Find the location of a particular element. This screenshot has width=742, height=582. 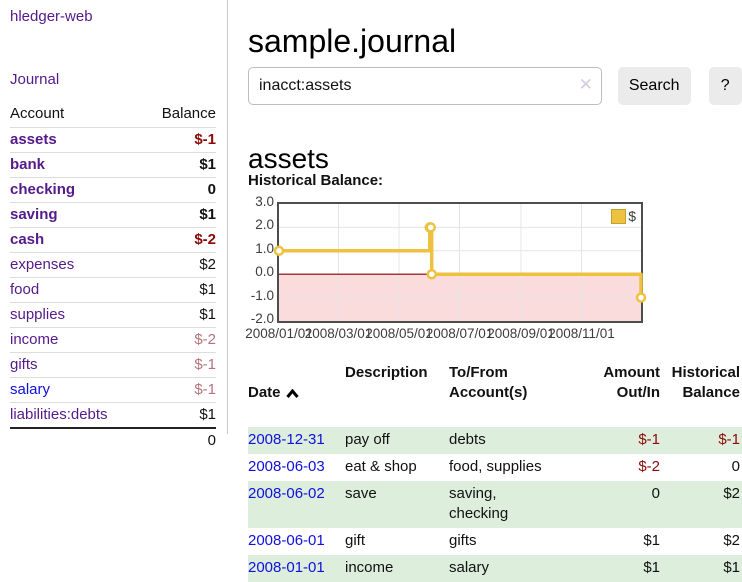

transaction-date-link: 2008-06-03 is located at coordinates (286, 466).